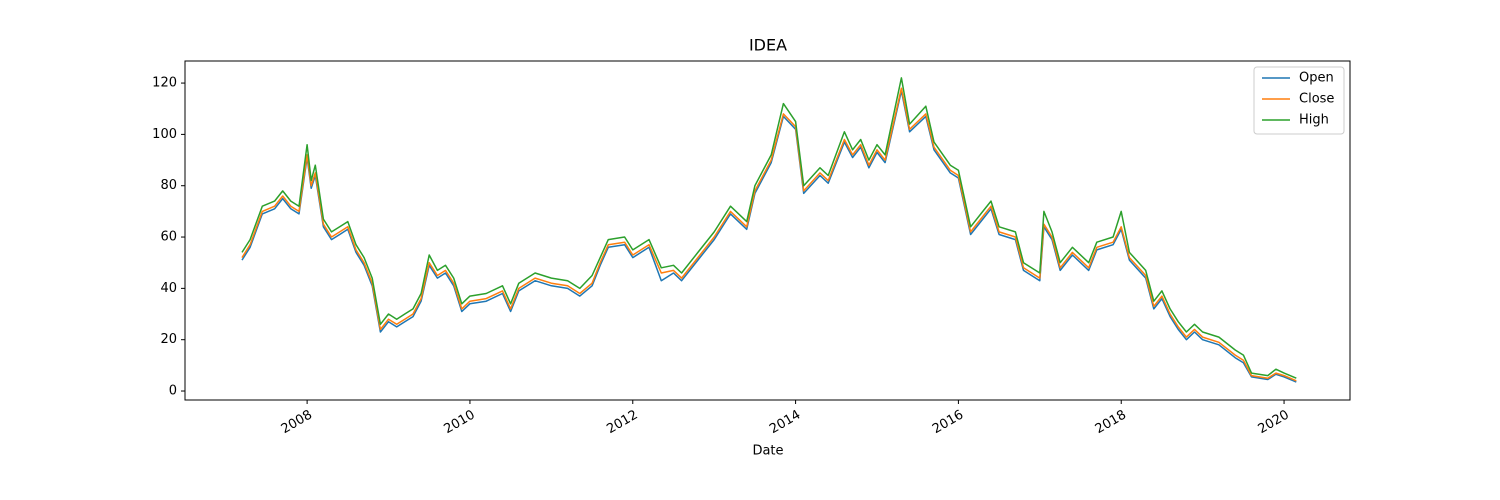 The height and width of the screenshot is (500, 1500). I want to click on x-tick-label: 2012, so click(622, 423).